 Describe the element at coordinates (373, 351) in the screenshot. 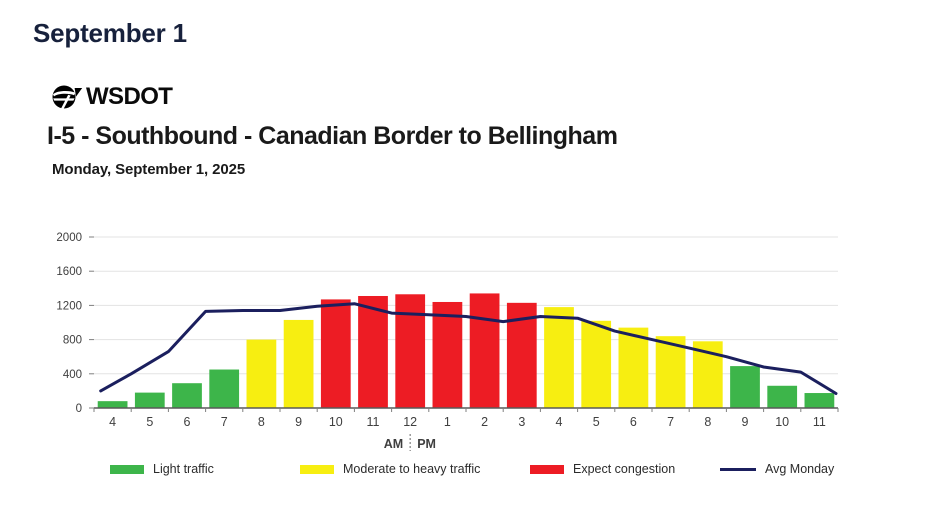

I see `bar-11-am` at that location.